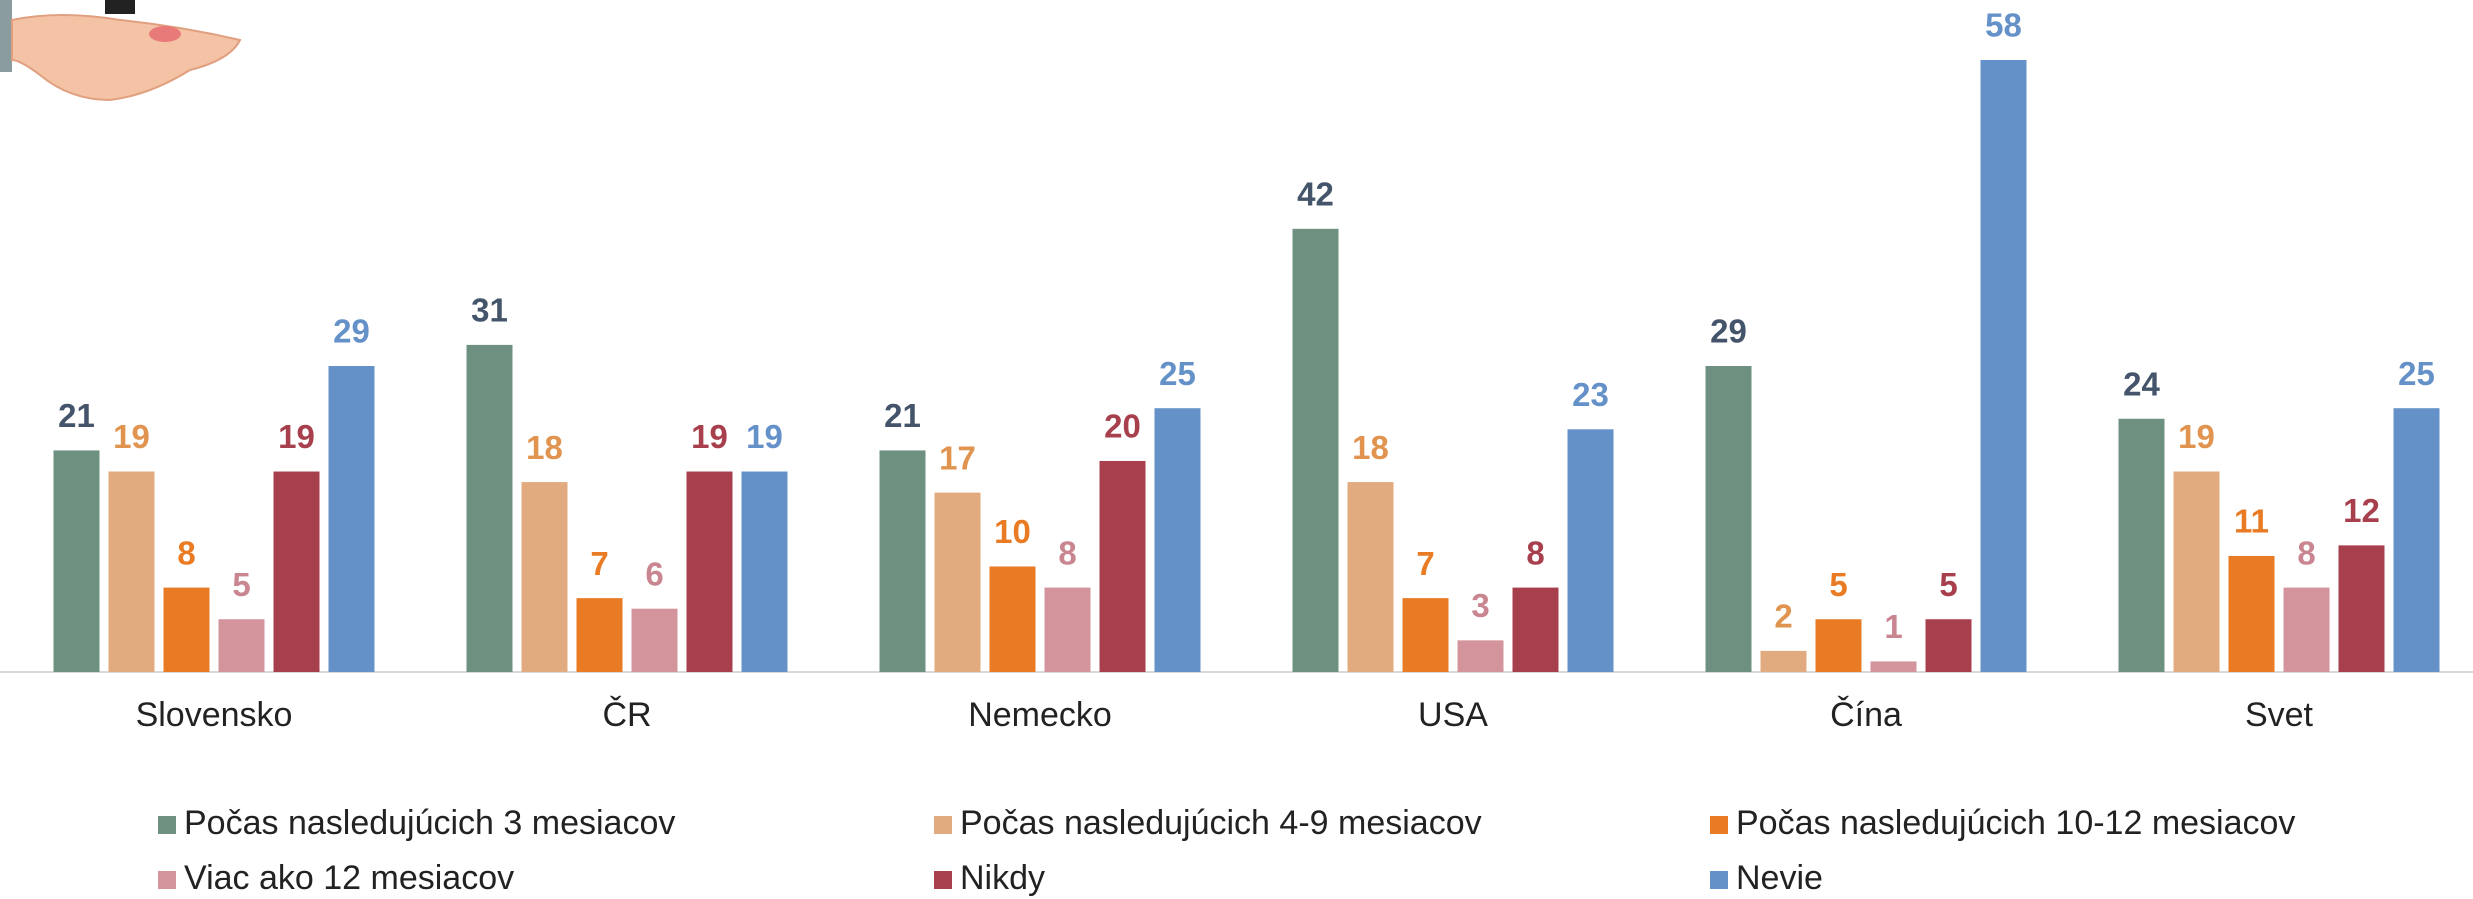  What do you see at coordinates (1315, 194) in the screenshot?
I see `value-label: 42` at bounding box center [1315, 194].